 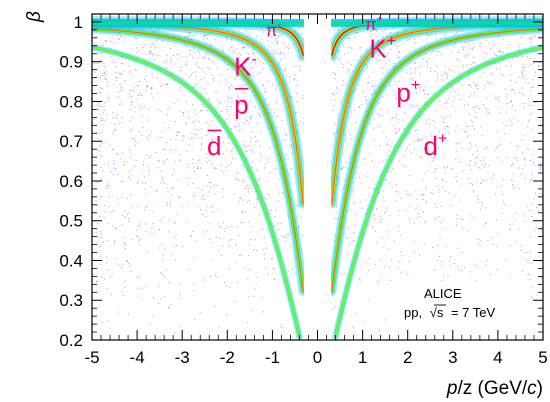 What do you see at coordinates (413, 312) in the screenshot?
I see `collision-system: pp,` at bounding box center [413, 312].